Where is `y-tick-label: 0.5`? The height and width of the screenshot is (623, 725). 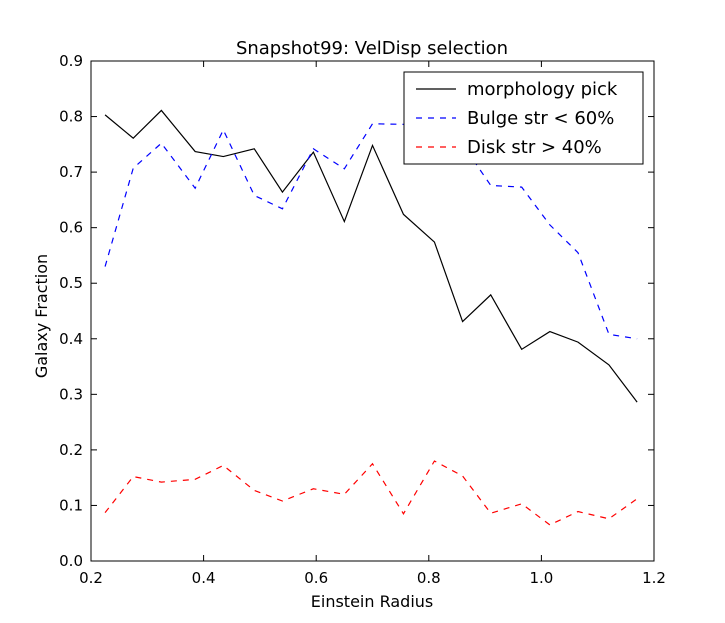
y-tick-label: 0.5 is located at coordinates (71, 283).